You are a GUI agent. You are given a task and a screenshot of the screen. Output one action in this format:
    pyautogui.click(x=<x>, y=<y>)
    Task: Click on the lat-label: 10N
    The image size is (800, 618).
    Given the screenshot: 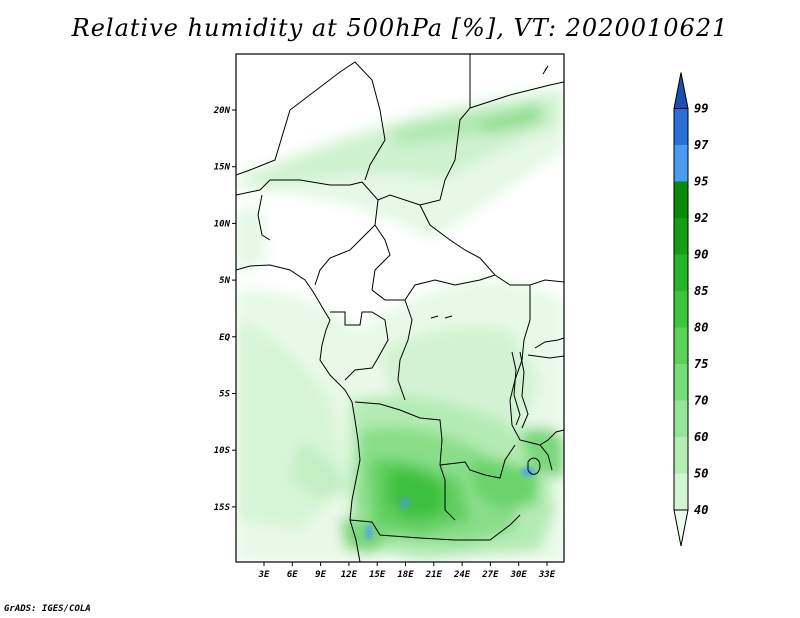 What is the action you would take?
    pyautogui.click(x=222, y=224)
    